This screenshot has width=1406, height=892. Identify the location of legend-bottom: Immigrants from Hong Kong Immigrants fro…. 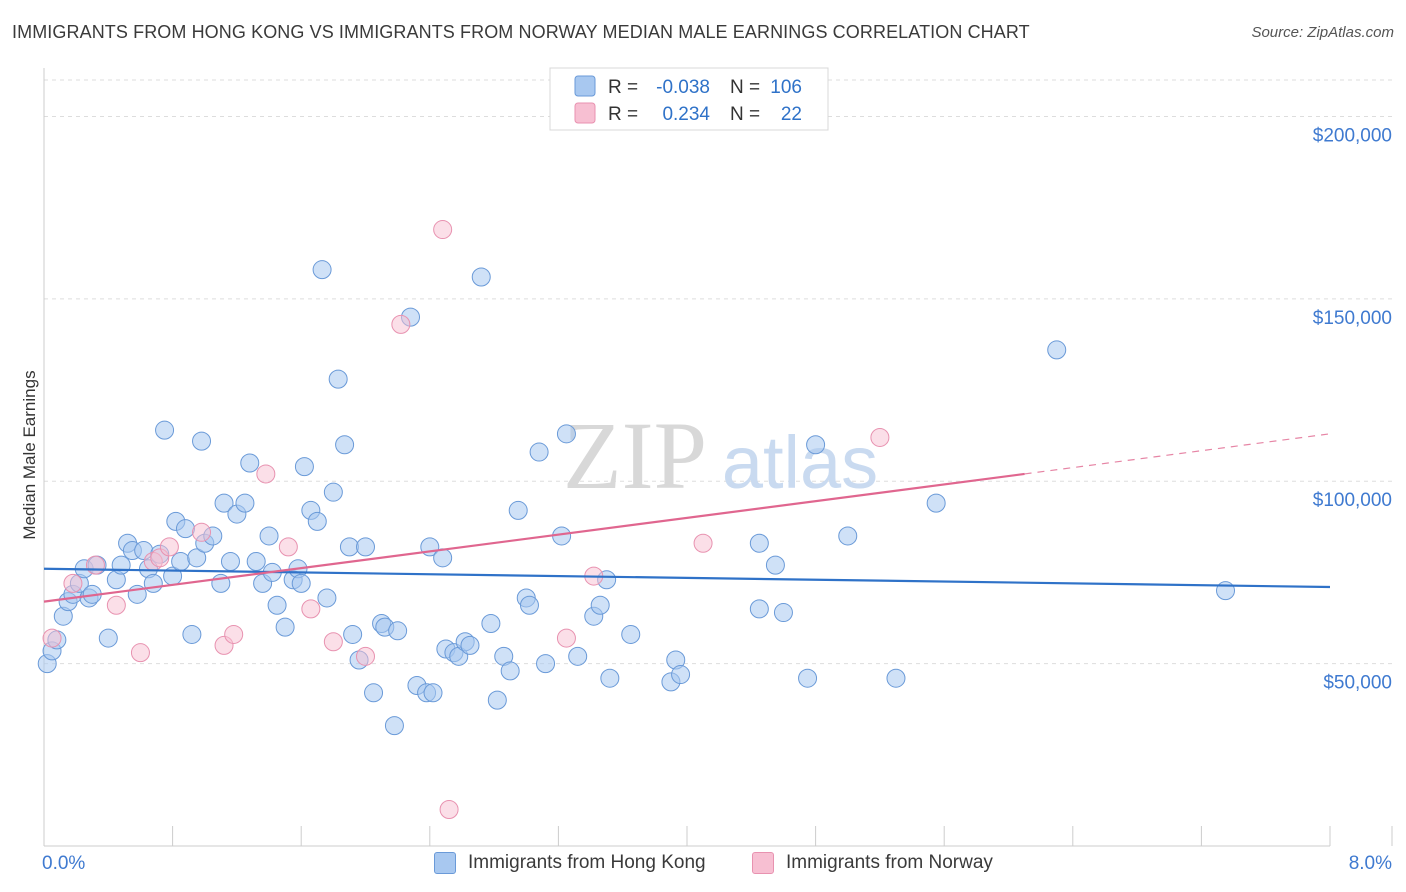
(703, 865).